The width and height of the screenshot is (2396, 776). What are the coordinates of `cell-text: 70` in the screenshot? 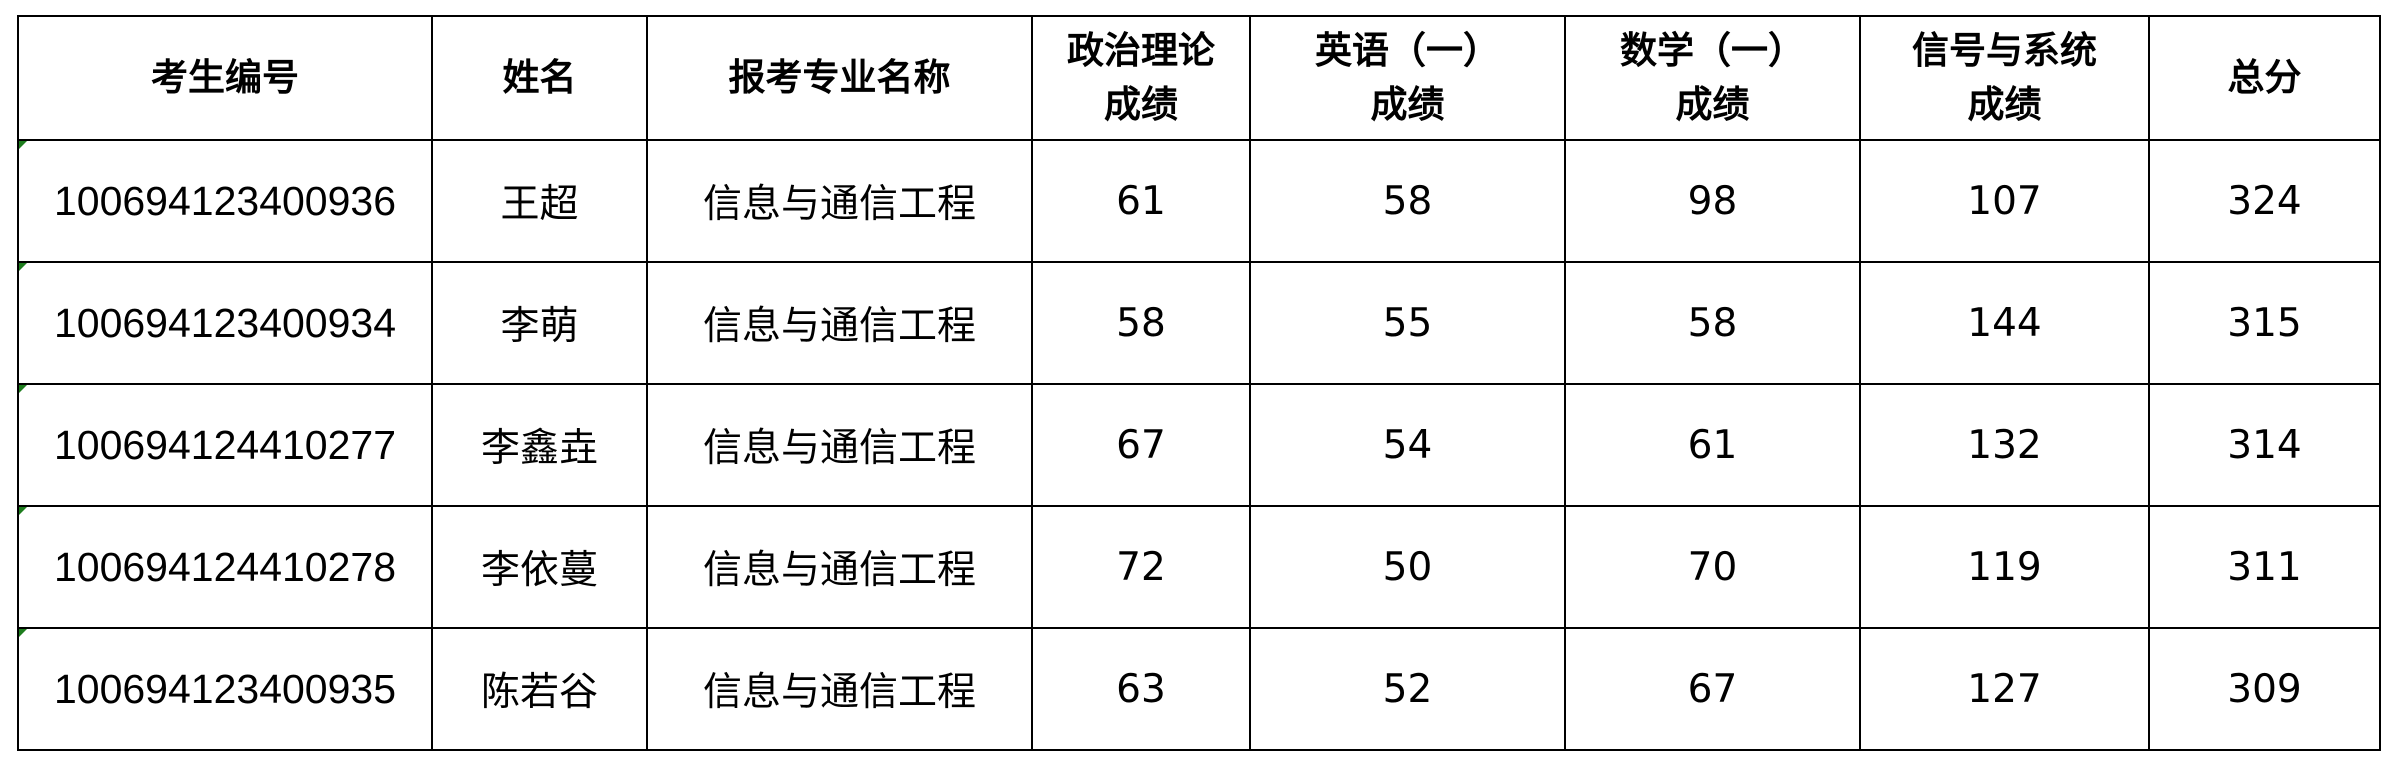 It's located at (1712, 567).